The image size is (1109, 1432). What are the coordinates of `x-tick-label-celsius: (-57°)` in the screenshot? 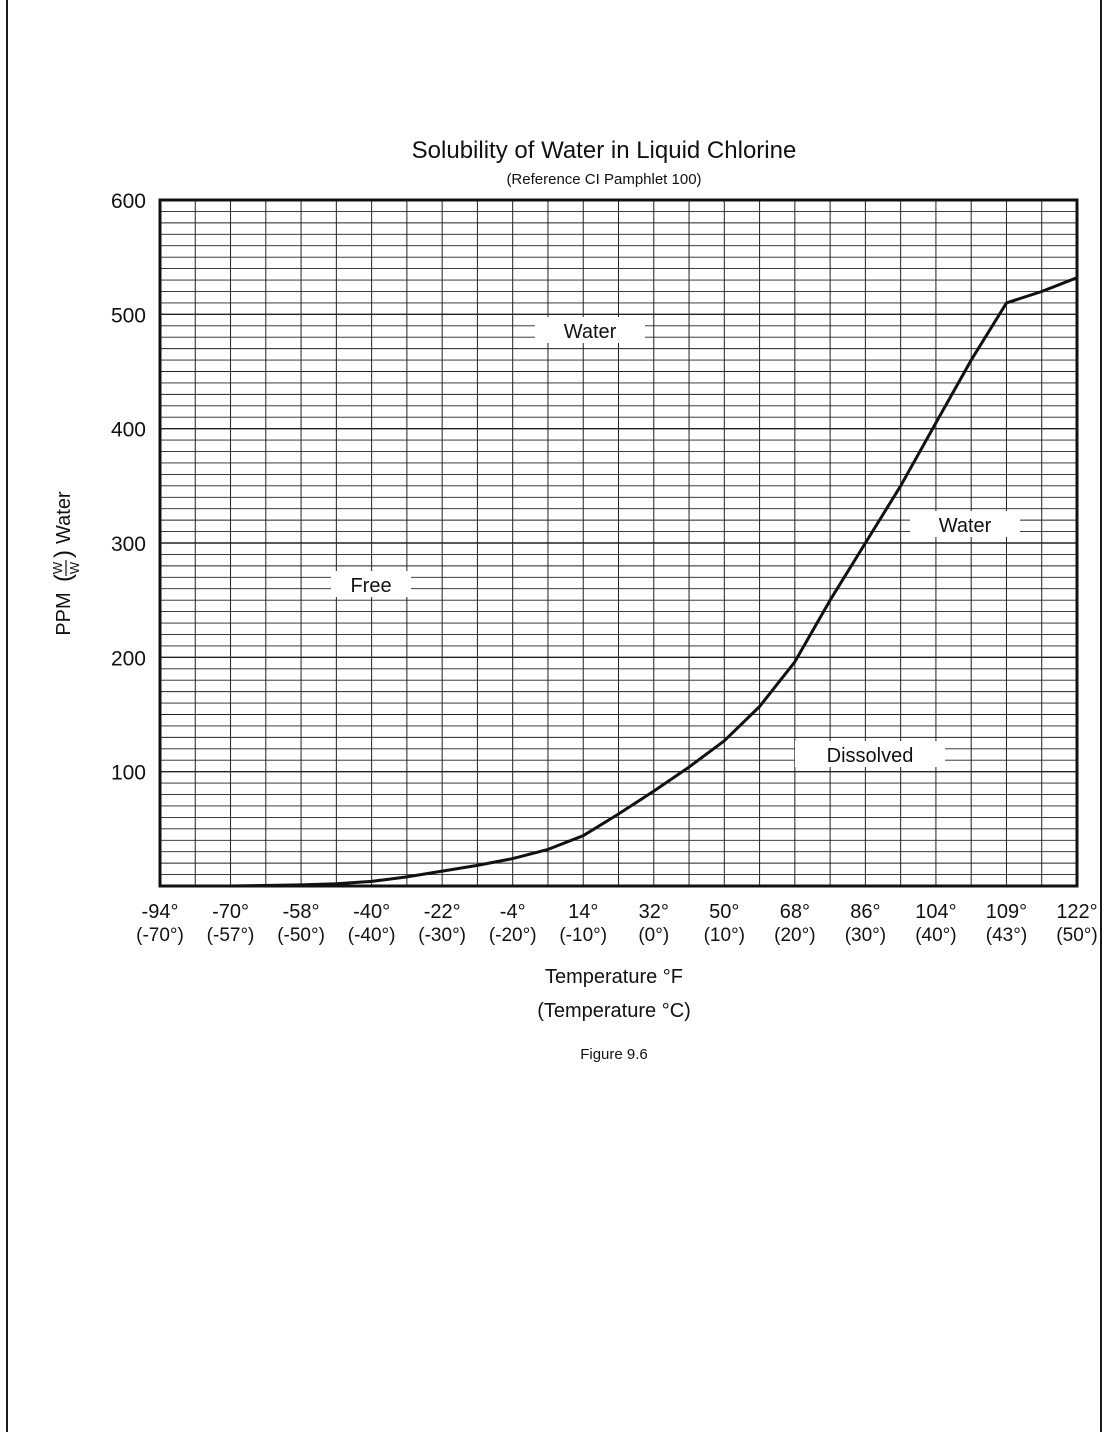 It's located at (231, 935).